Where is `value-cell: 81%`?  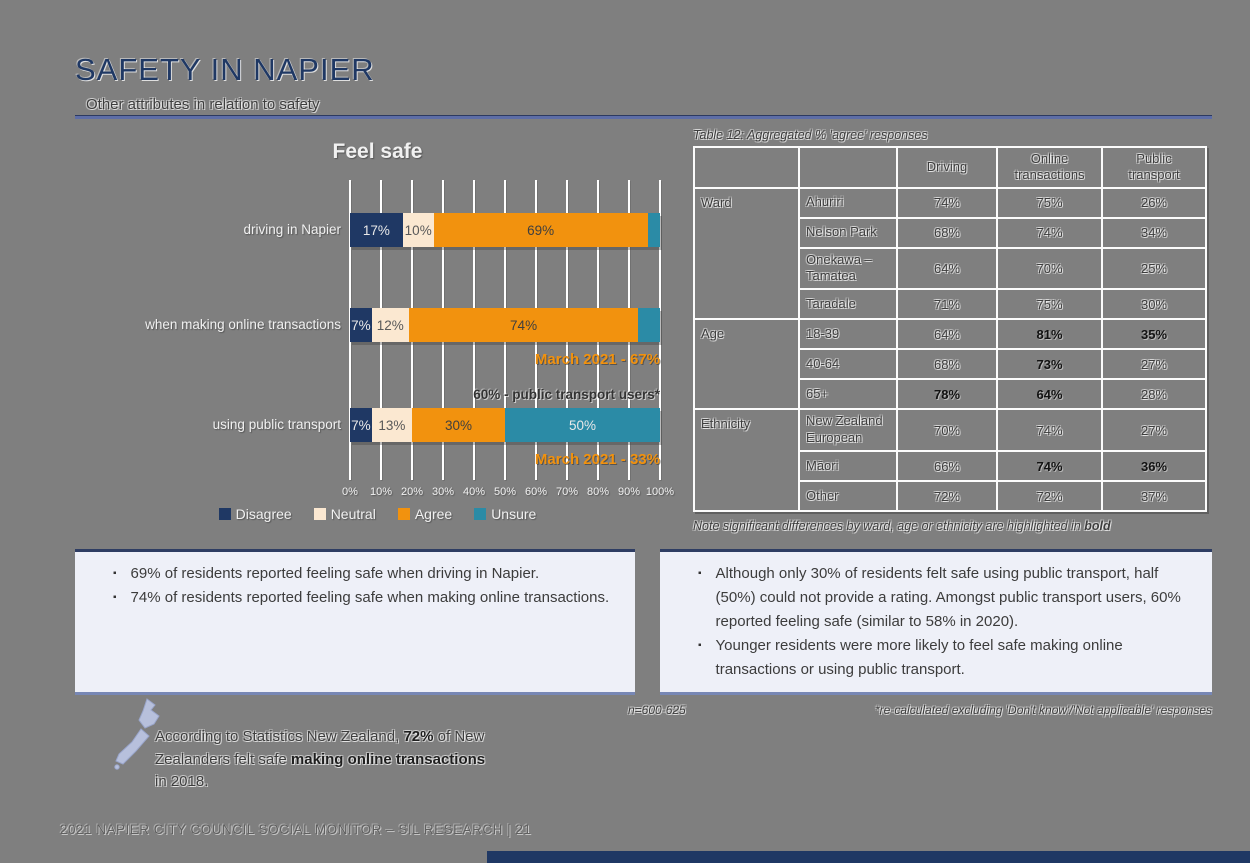
value-cell: 81% is located at coordinates (1049, 334).